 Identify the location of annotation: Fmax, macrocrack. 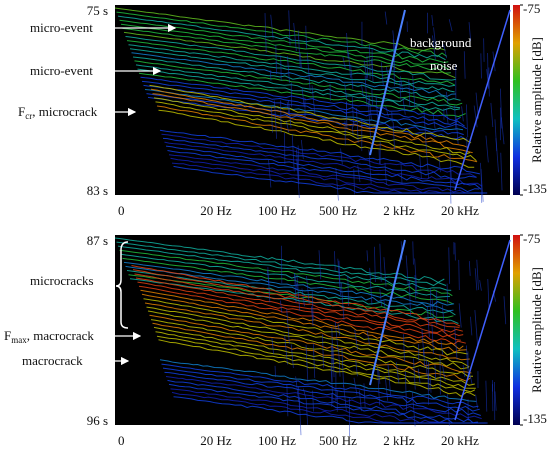
(49, 336).